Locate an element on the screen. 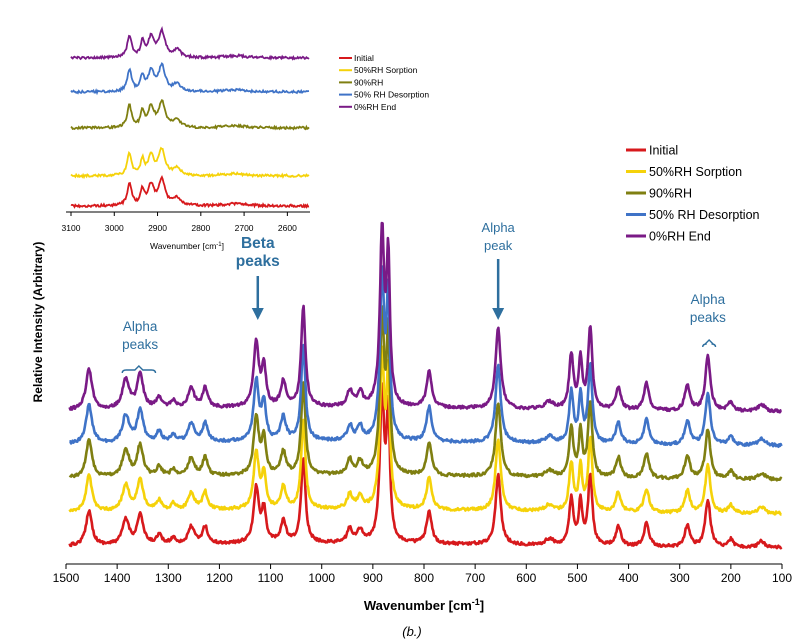 The height and width of the screenshot is (644, 799). legend-label: 90%RH is located at coordinates (670, 194).